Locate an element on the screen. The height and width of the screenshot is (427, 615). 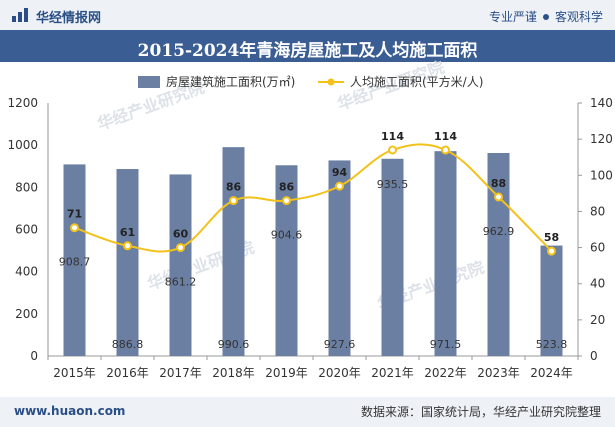
x-tick-label: 2020年 is located at coordinates (339, 373).